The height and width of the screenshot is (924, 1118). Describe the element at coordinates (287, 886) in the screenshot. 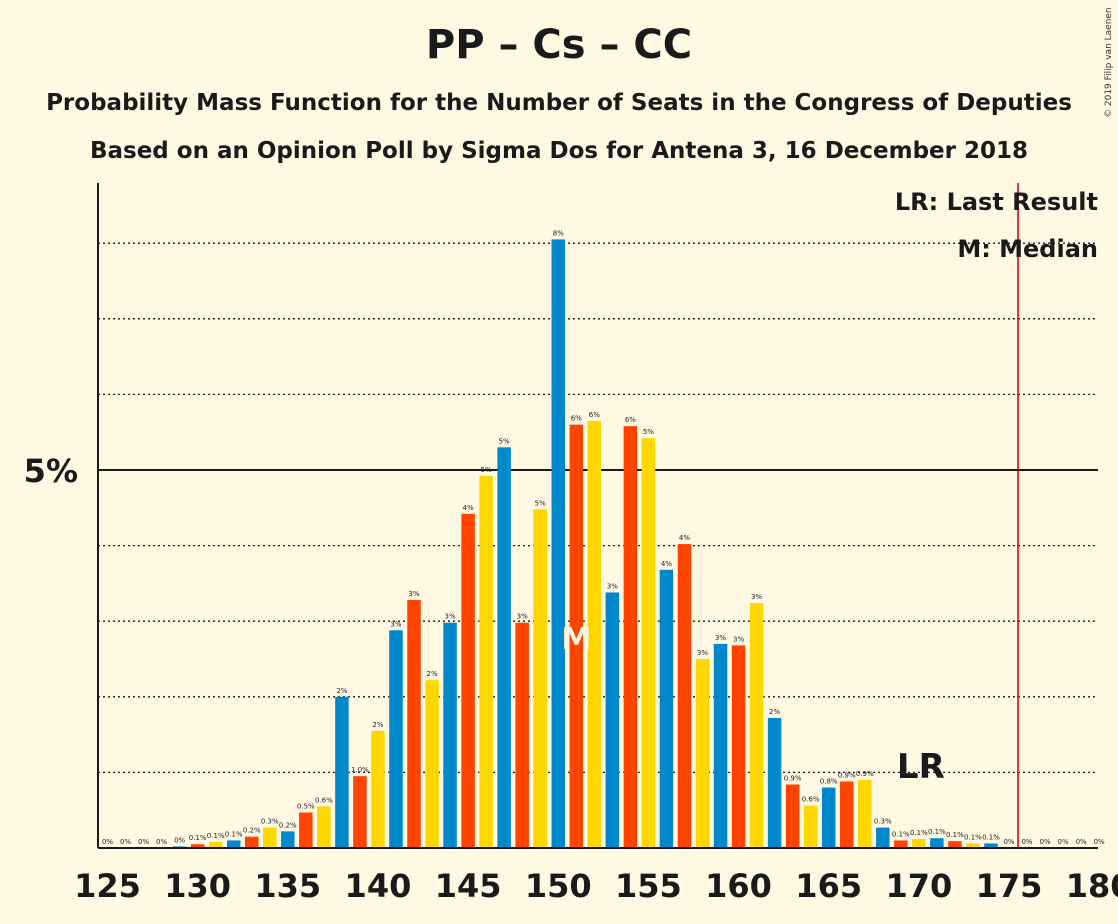

I see `x-tick-label: 135` at that location.